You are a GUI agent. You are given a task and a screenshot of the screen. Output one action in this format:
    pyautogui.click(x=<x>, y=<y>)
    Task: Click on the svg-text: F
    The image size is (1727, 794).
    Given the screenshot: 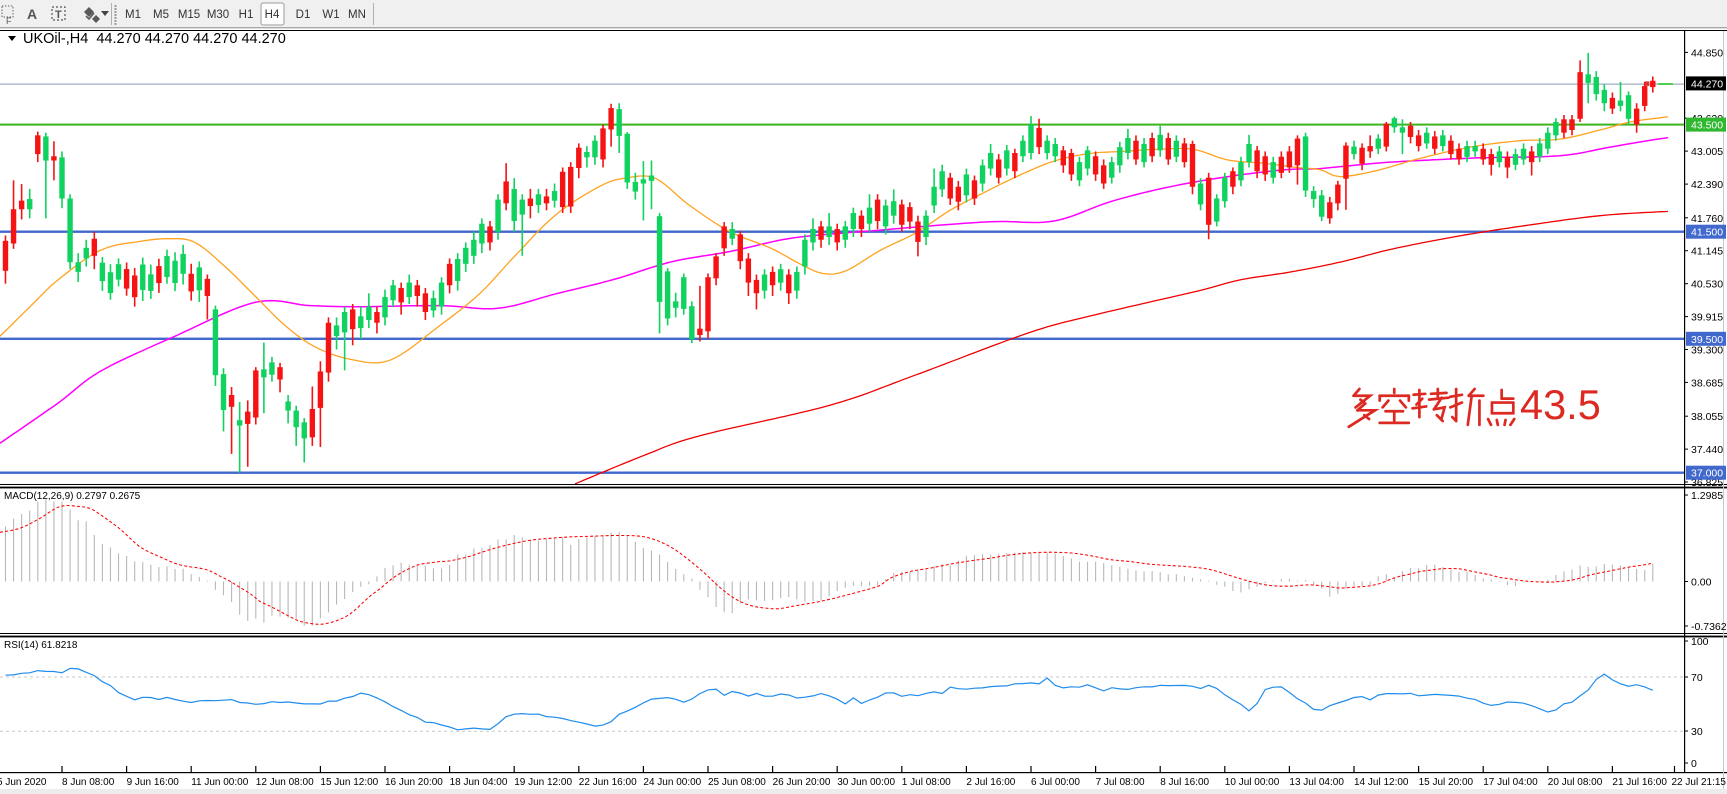 What is the action you would take?
    pyautogui.click(x=9, y=21)
    